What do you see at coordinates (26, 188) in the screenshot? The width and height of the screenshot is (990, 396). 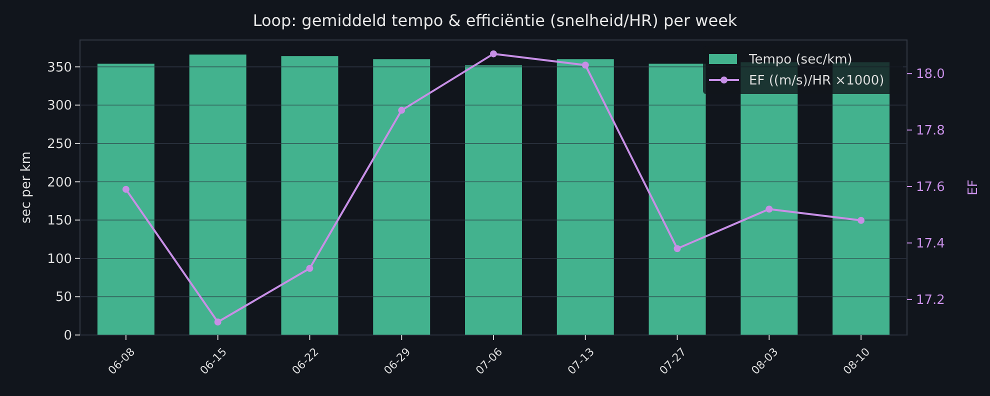 I see `y-axis-title: sec per km` at bounding box center [26, 188].